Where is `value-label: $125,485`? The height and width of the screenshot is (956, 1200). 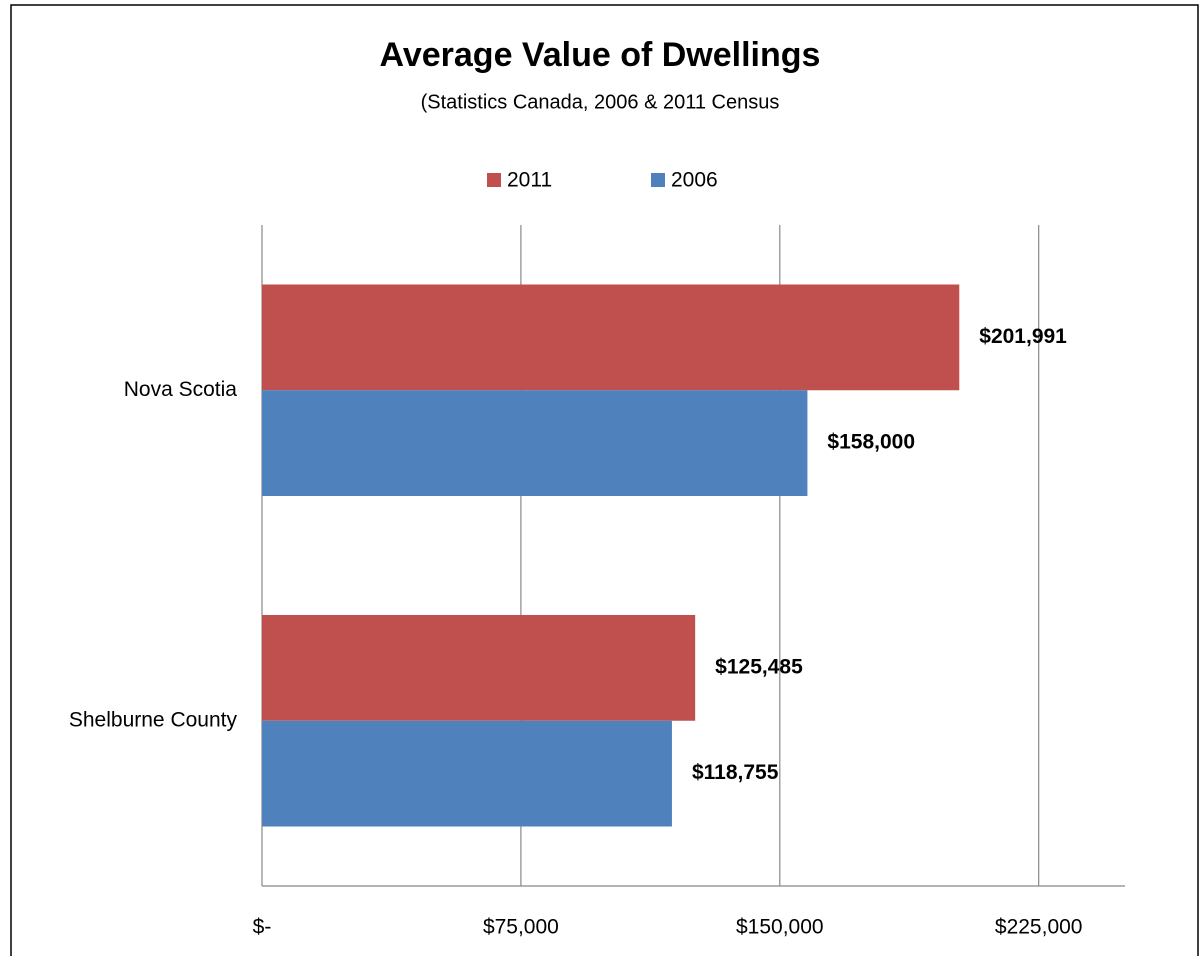
value-label: $125,485 is located at coordinates (759, 666).